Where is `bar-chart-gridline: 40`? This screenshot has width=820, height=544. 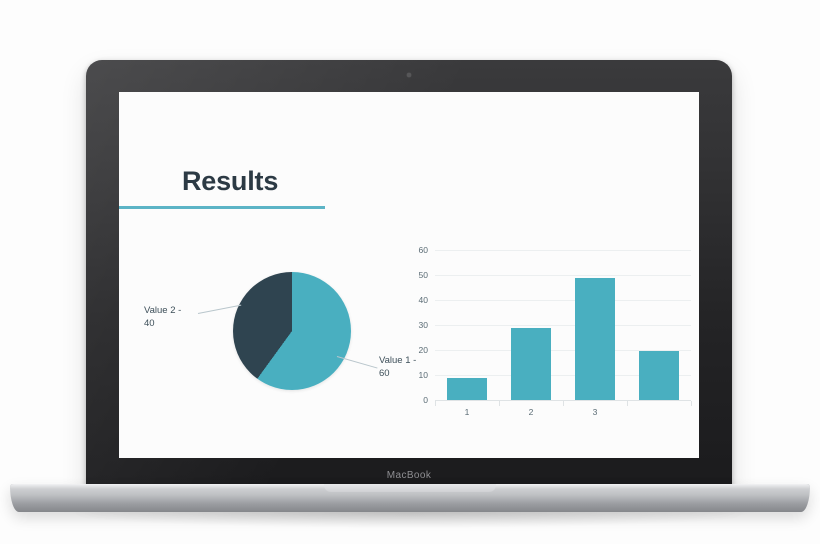
bar-chart-gridline: 40 is located at coordinates (555, 300).